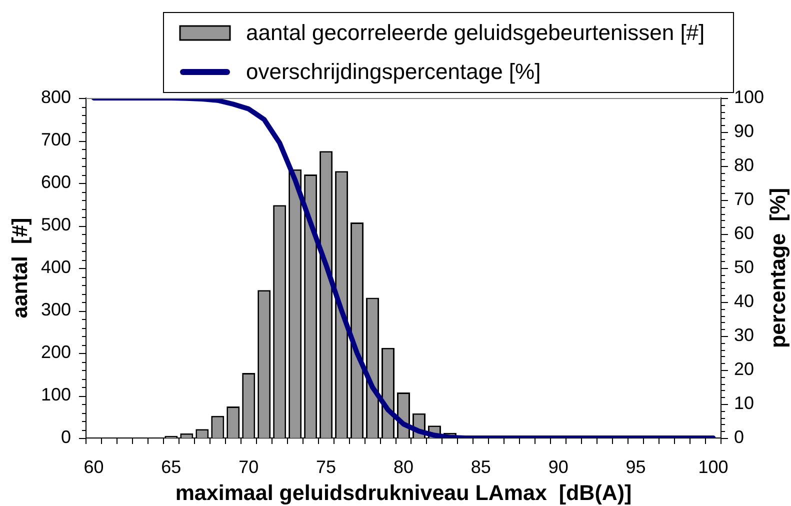 The height and width of the screenshot is (506, 791). What do you see at coordinates (55, 309) in the screenshot?
I see `y-tick-label: 300` at bounding box center [55, 309].